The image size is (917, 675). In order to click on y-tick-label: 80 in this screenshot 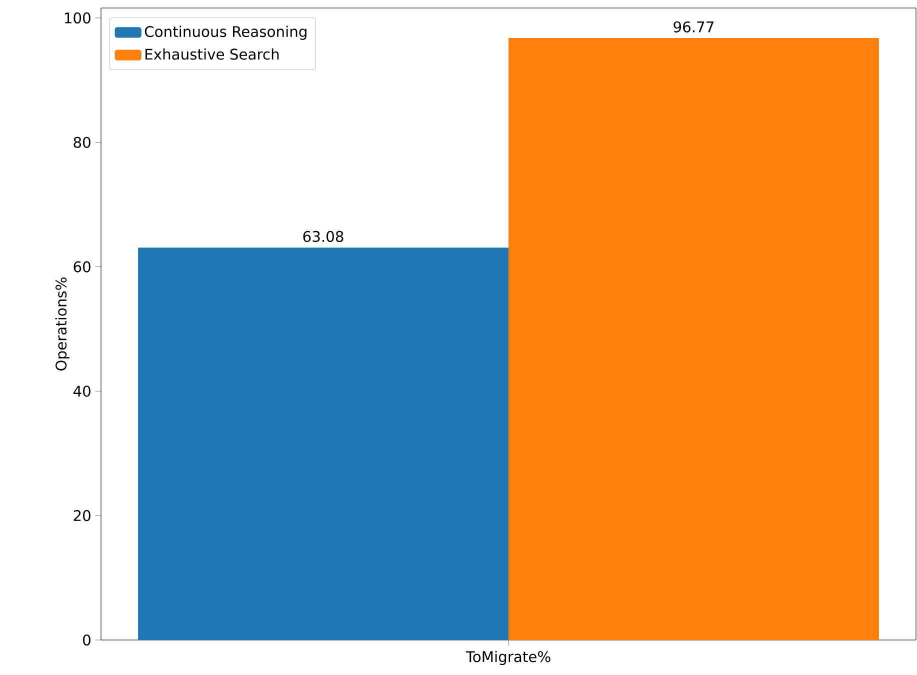, I will do `click(82, 142)`.